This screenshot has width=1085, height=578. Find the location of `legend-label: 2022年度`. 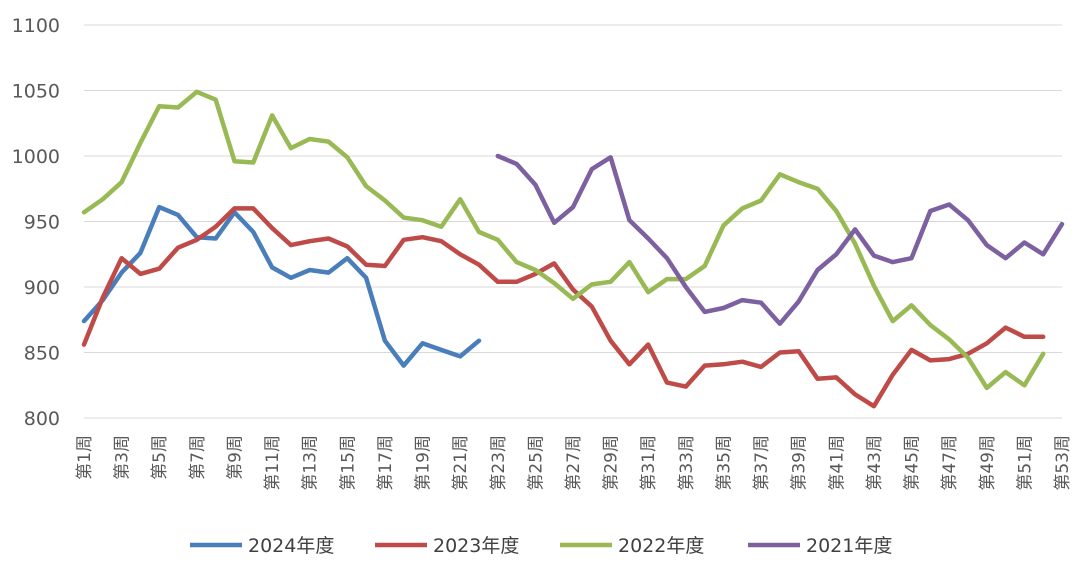

legend-label: 2022年度 is located at coordinates (661, 546).